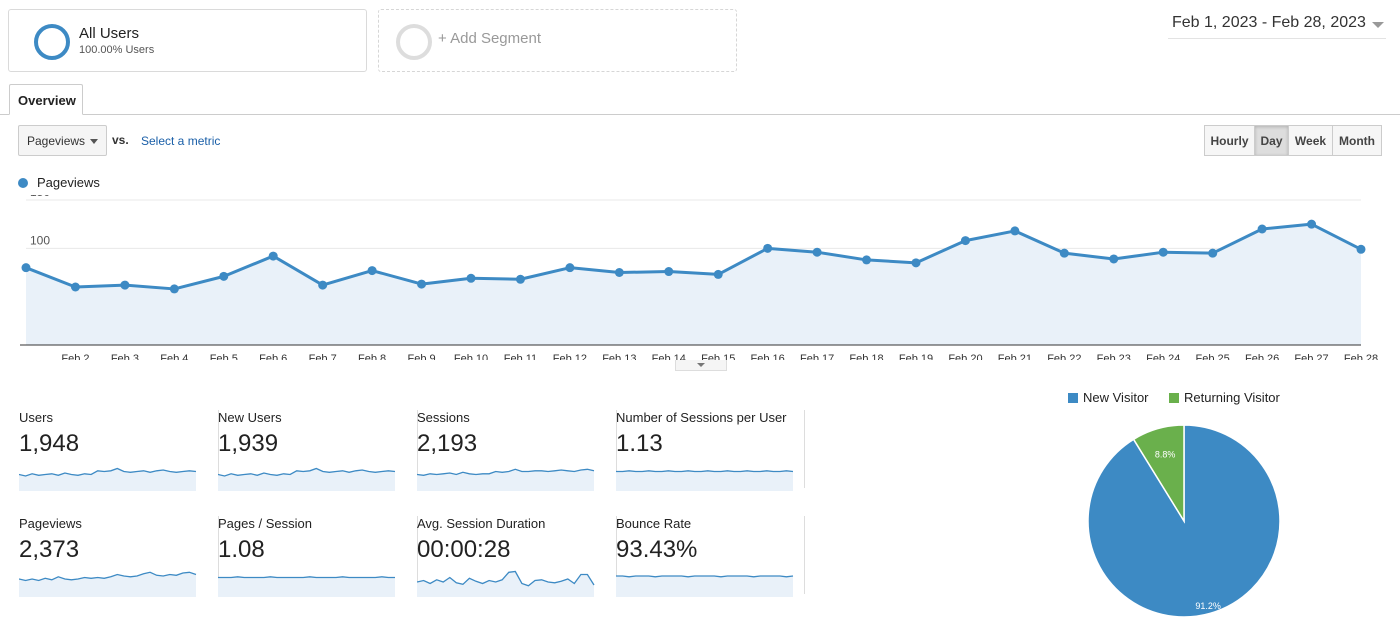 This screenshot has height=626, width=1400. Describe the element at coordinates (701, 417) in the screenshot. I see `metric-title: Number of Sessions per User` at that location.